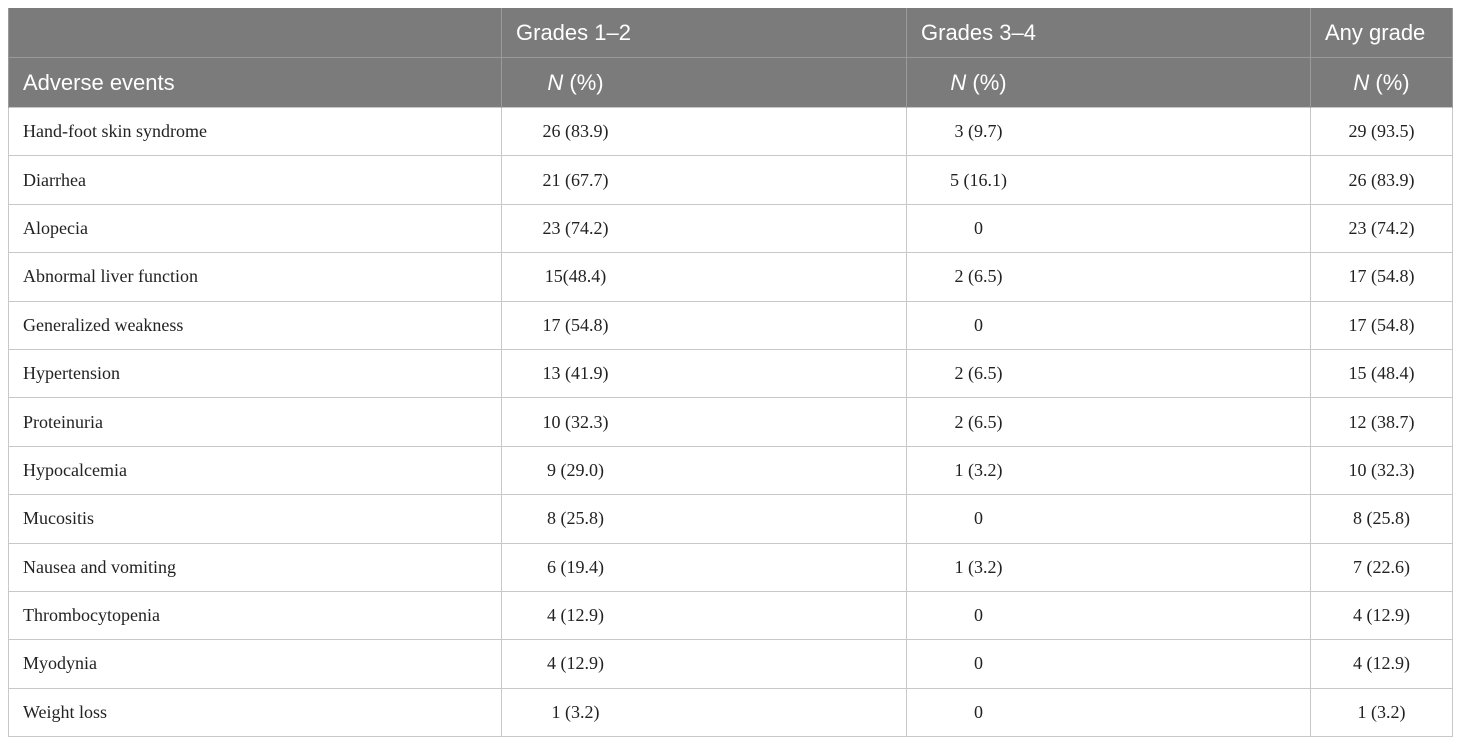 The height and width of the screenshot is (746, 1460). Describe the element at coordinates (255, 373) in the screenshot. I see `row-label: Hypertension` at that location.